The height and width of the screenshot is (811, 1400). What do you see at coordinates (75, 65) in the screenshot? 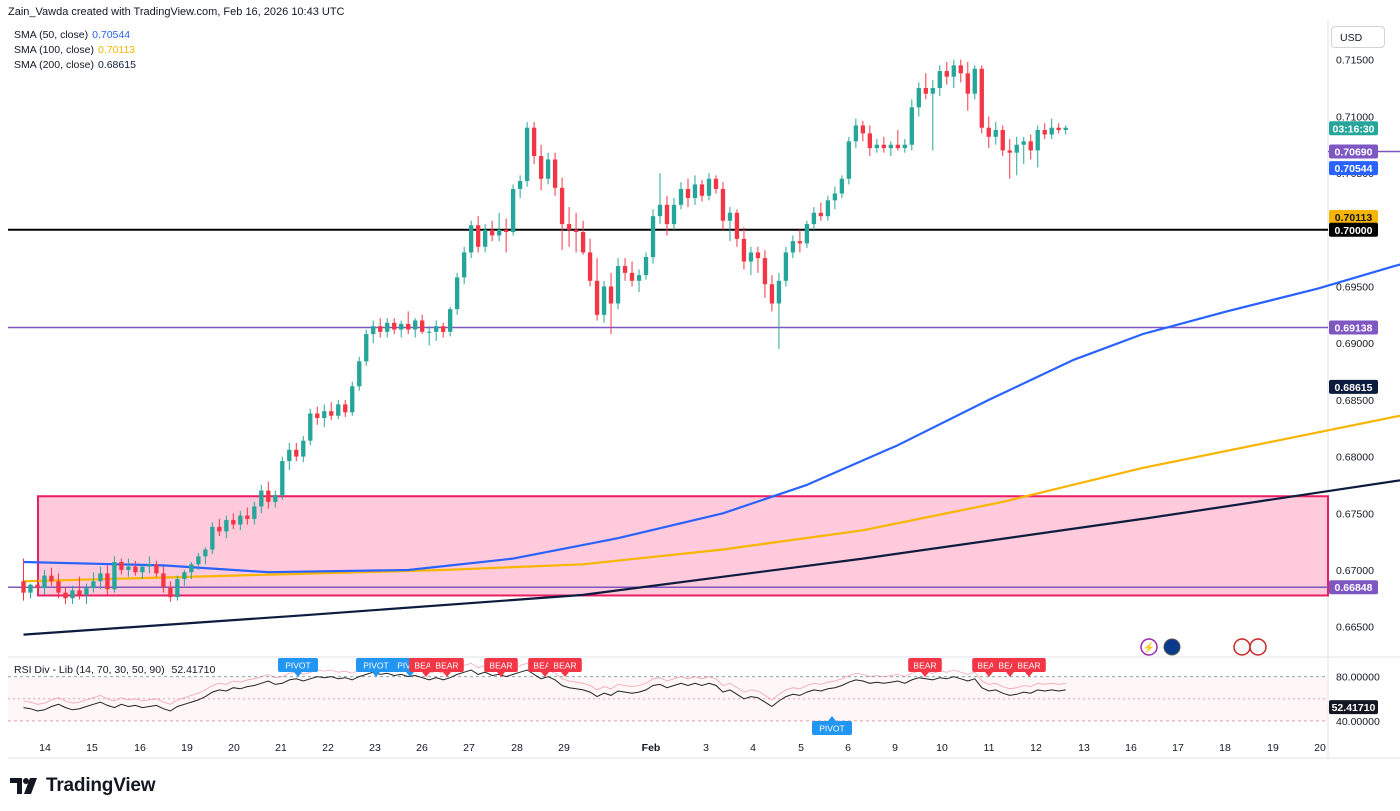
I see `legend-sma200: SMA (200, close) 0.68615` at bounding box center [75, 65].